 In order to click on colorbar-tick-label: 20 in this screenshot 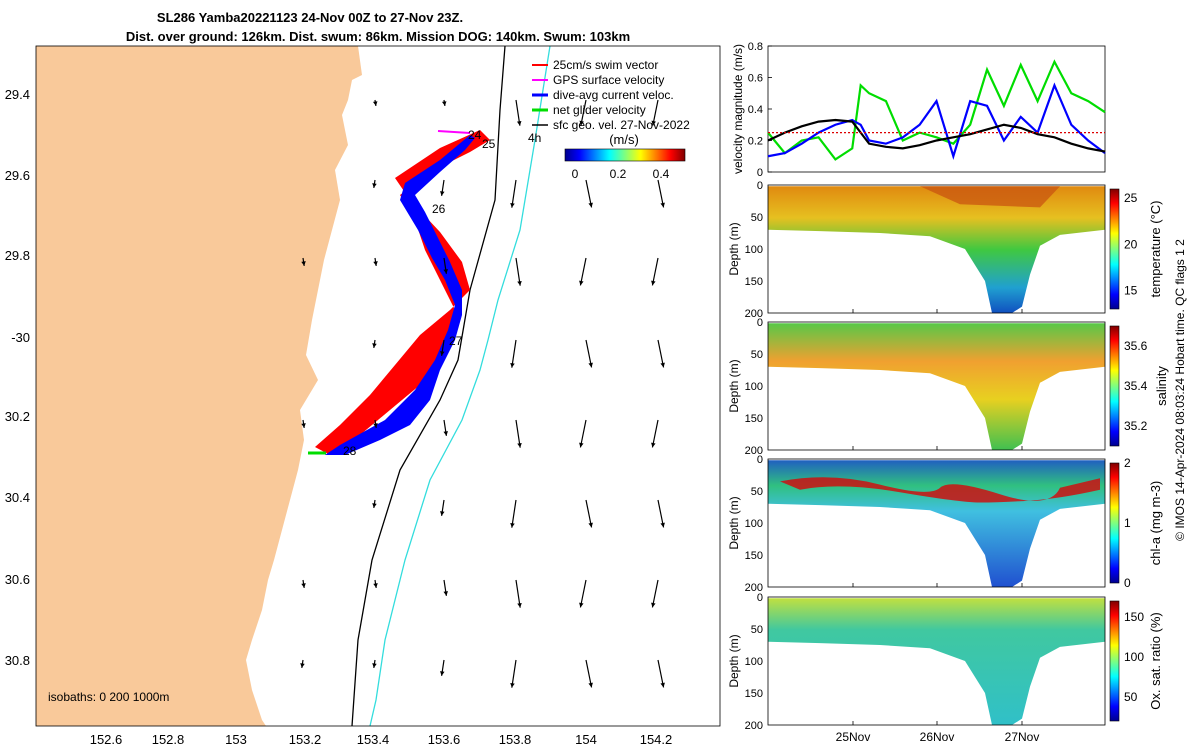, I will do `click(1131, 244)`.